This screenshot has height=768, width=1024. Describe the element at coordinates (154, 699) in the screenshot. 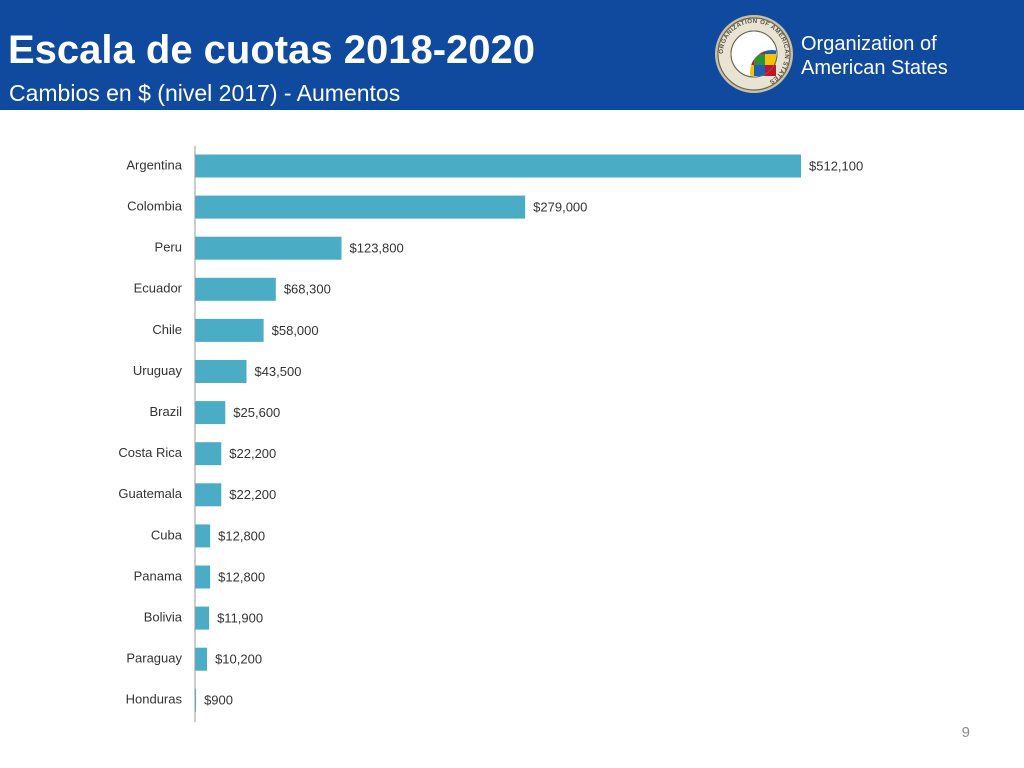

I see `category-label: Honduras` at that location.